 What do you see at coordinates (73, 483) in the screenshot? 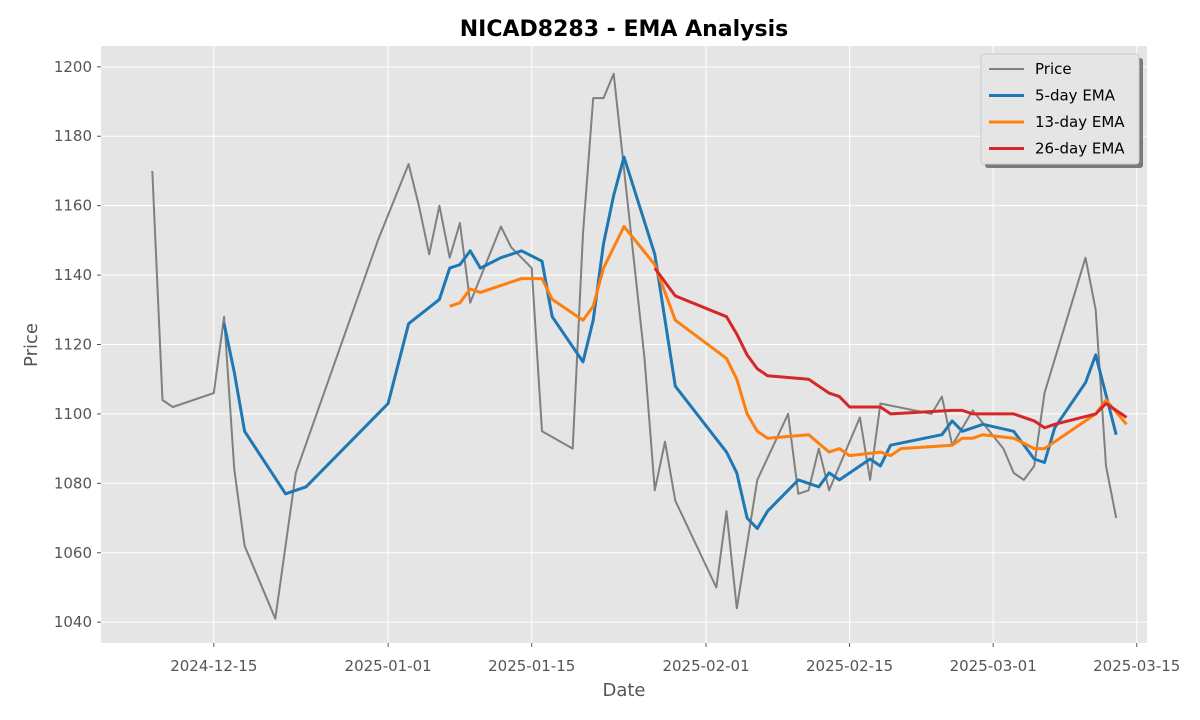
I see `y-tick-label: 1080` at bounding box center [73, 483].